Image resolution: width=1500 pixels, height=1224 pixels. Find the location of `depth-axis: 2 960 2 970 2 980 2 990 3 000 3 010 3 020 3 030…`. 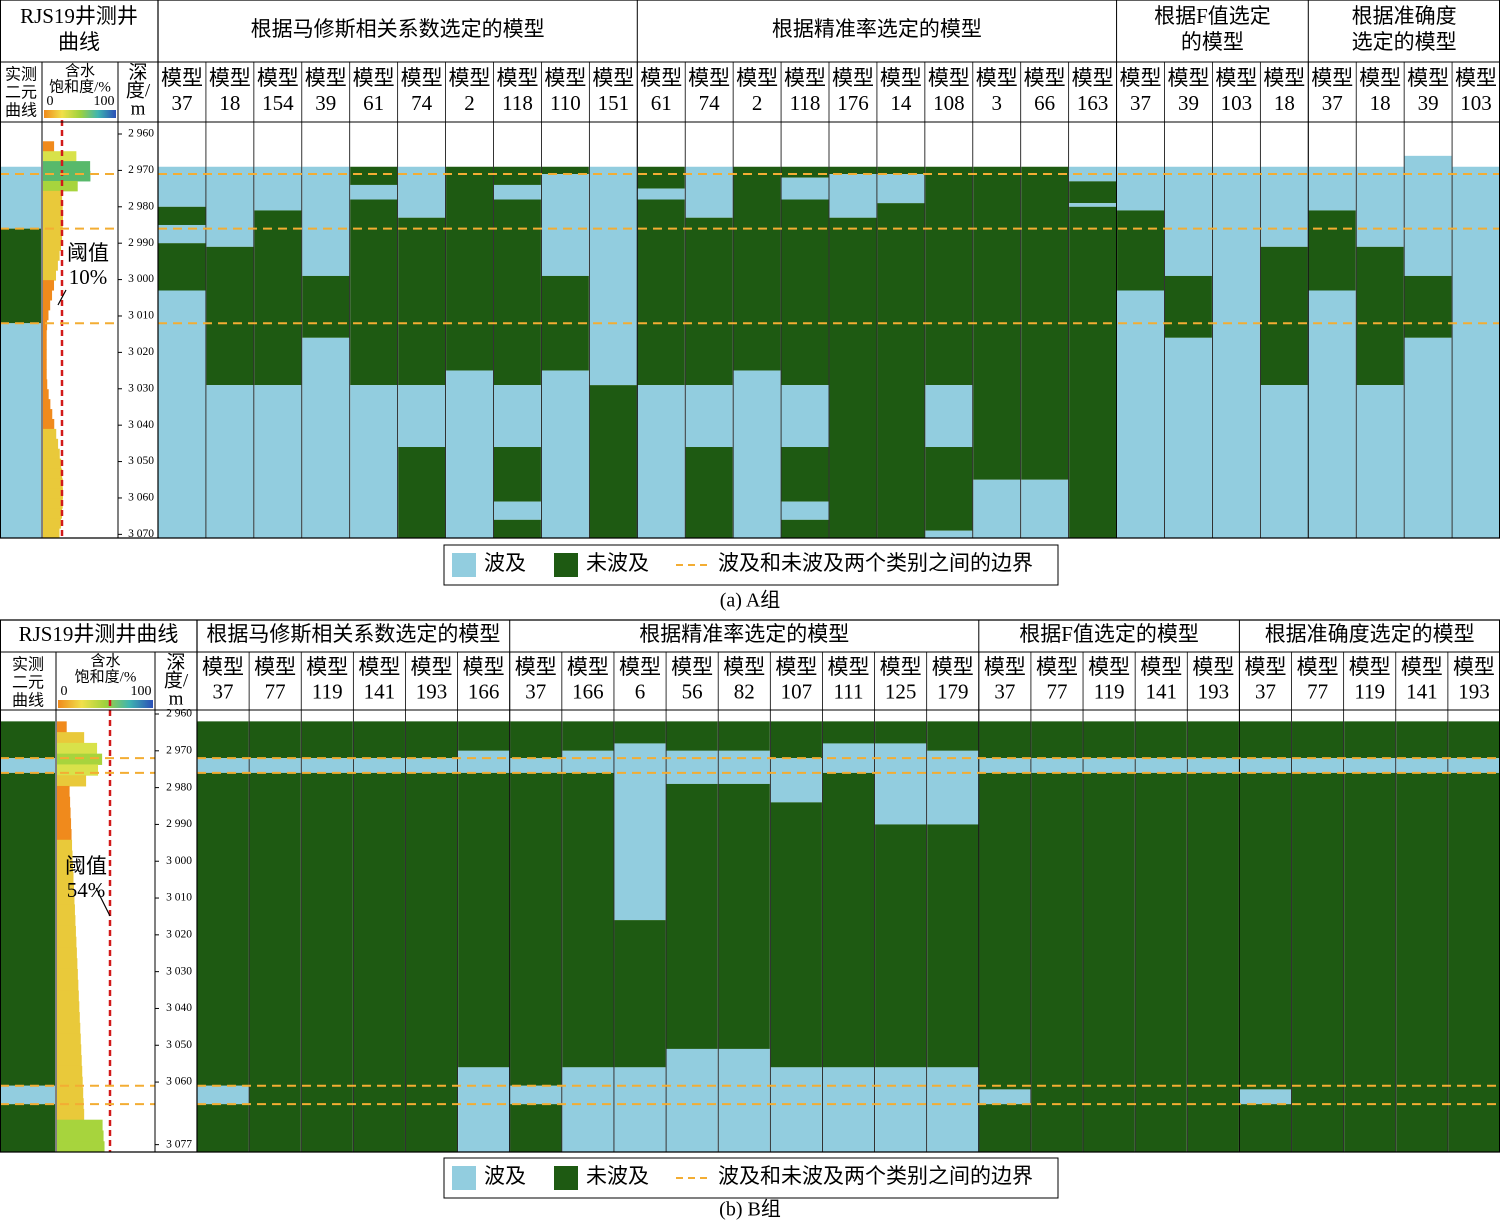

depth-axis: 2 960 2 970 2 980 2 990 3 000 3 010 3 020 3 030… is located at coordinates (136, 334).